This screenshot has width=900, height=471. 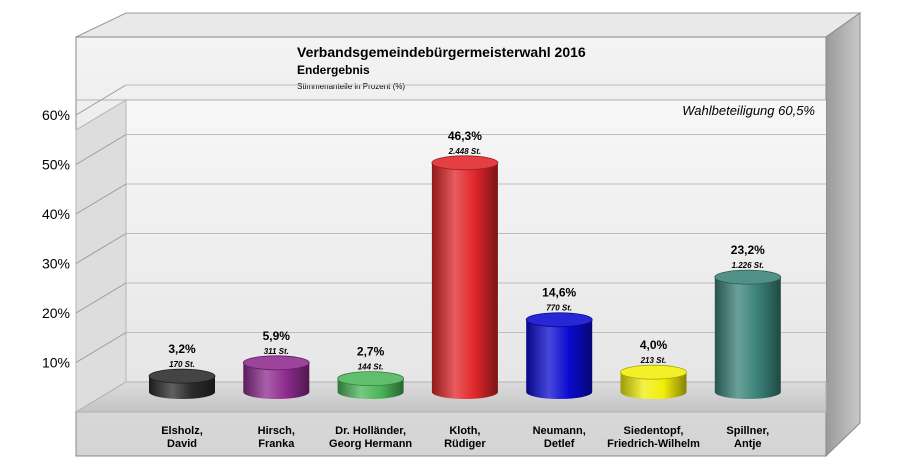 What do you see at coordinates (653, 360) in the screenshot?
I see `votes-label: 213 St.` at bounding box center [653, 360].